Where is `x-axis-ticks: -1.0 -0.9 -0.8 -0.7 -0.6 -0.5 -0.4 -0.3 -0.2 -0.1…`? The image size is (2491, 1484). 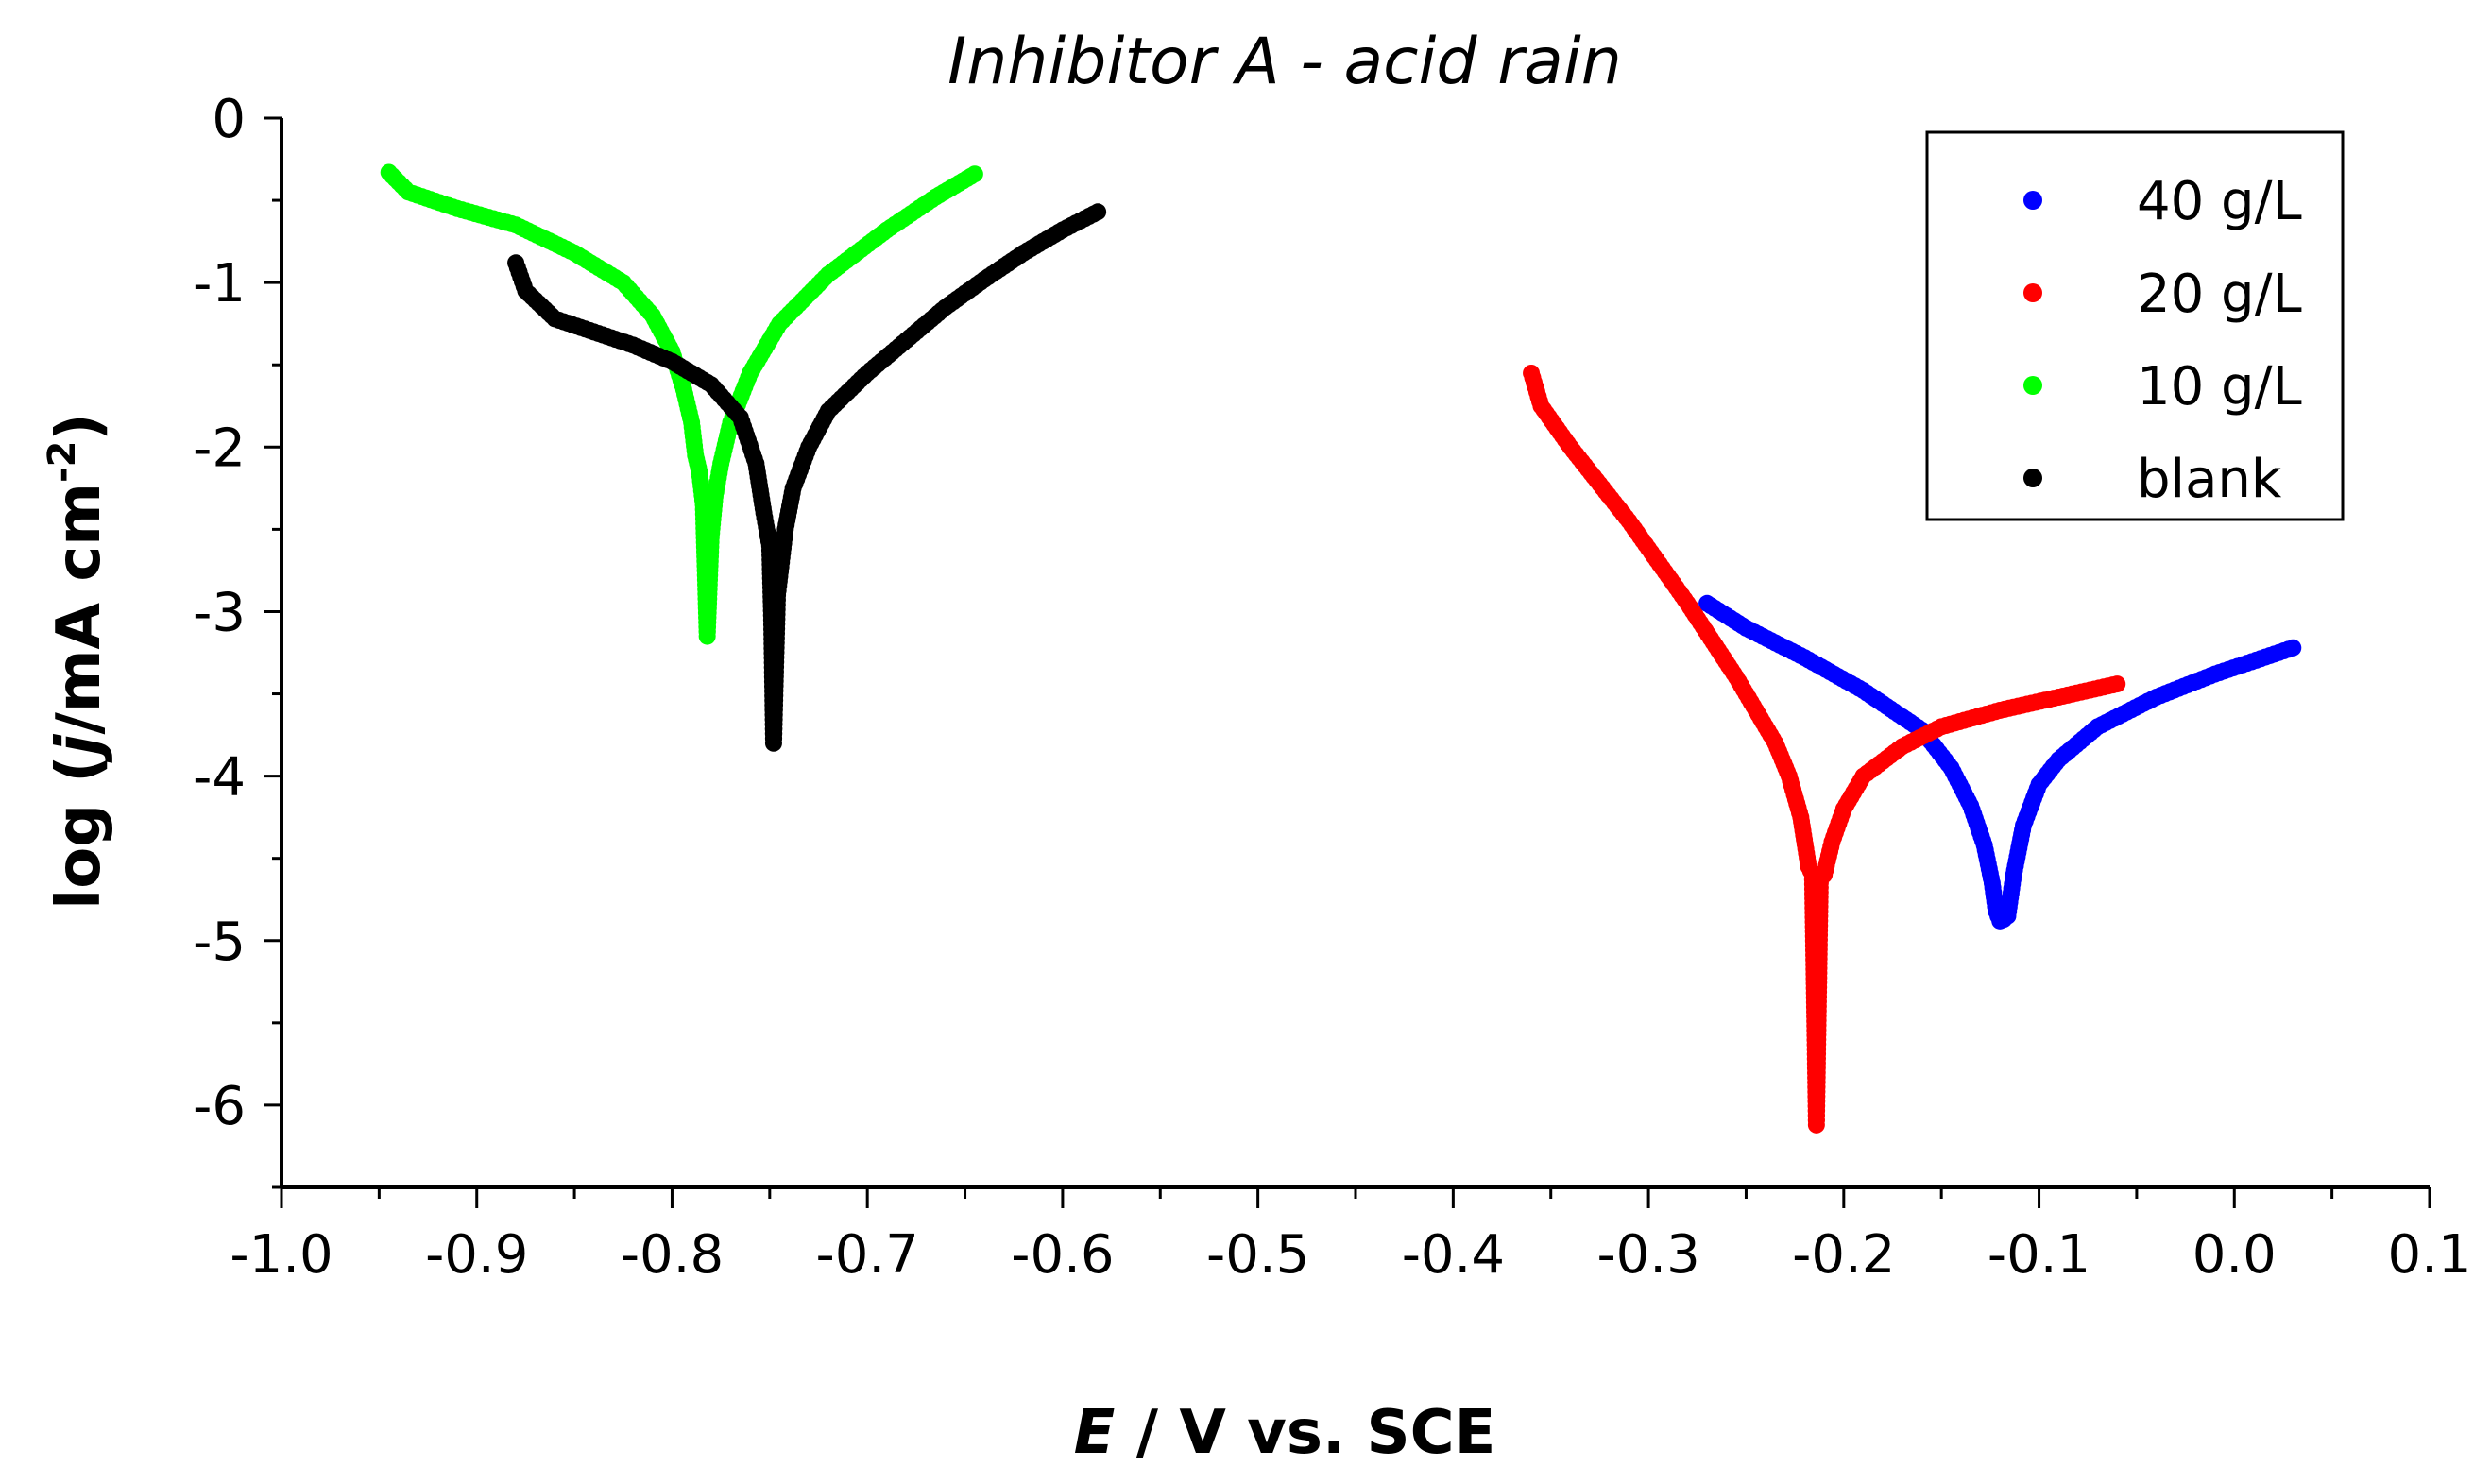
x-axis-ticks: -1.0 -0.9 -0.8 -0.7 -0.6 -0.5 -0.4 -0.3 -0.2 -0.1… is located at coordinates (1351, 1236).